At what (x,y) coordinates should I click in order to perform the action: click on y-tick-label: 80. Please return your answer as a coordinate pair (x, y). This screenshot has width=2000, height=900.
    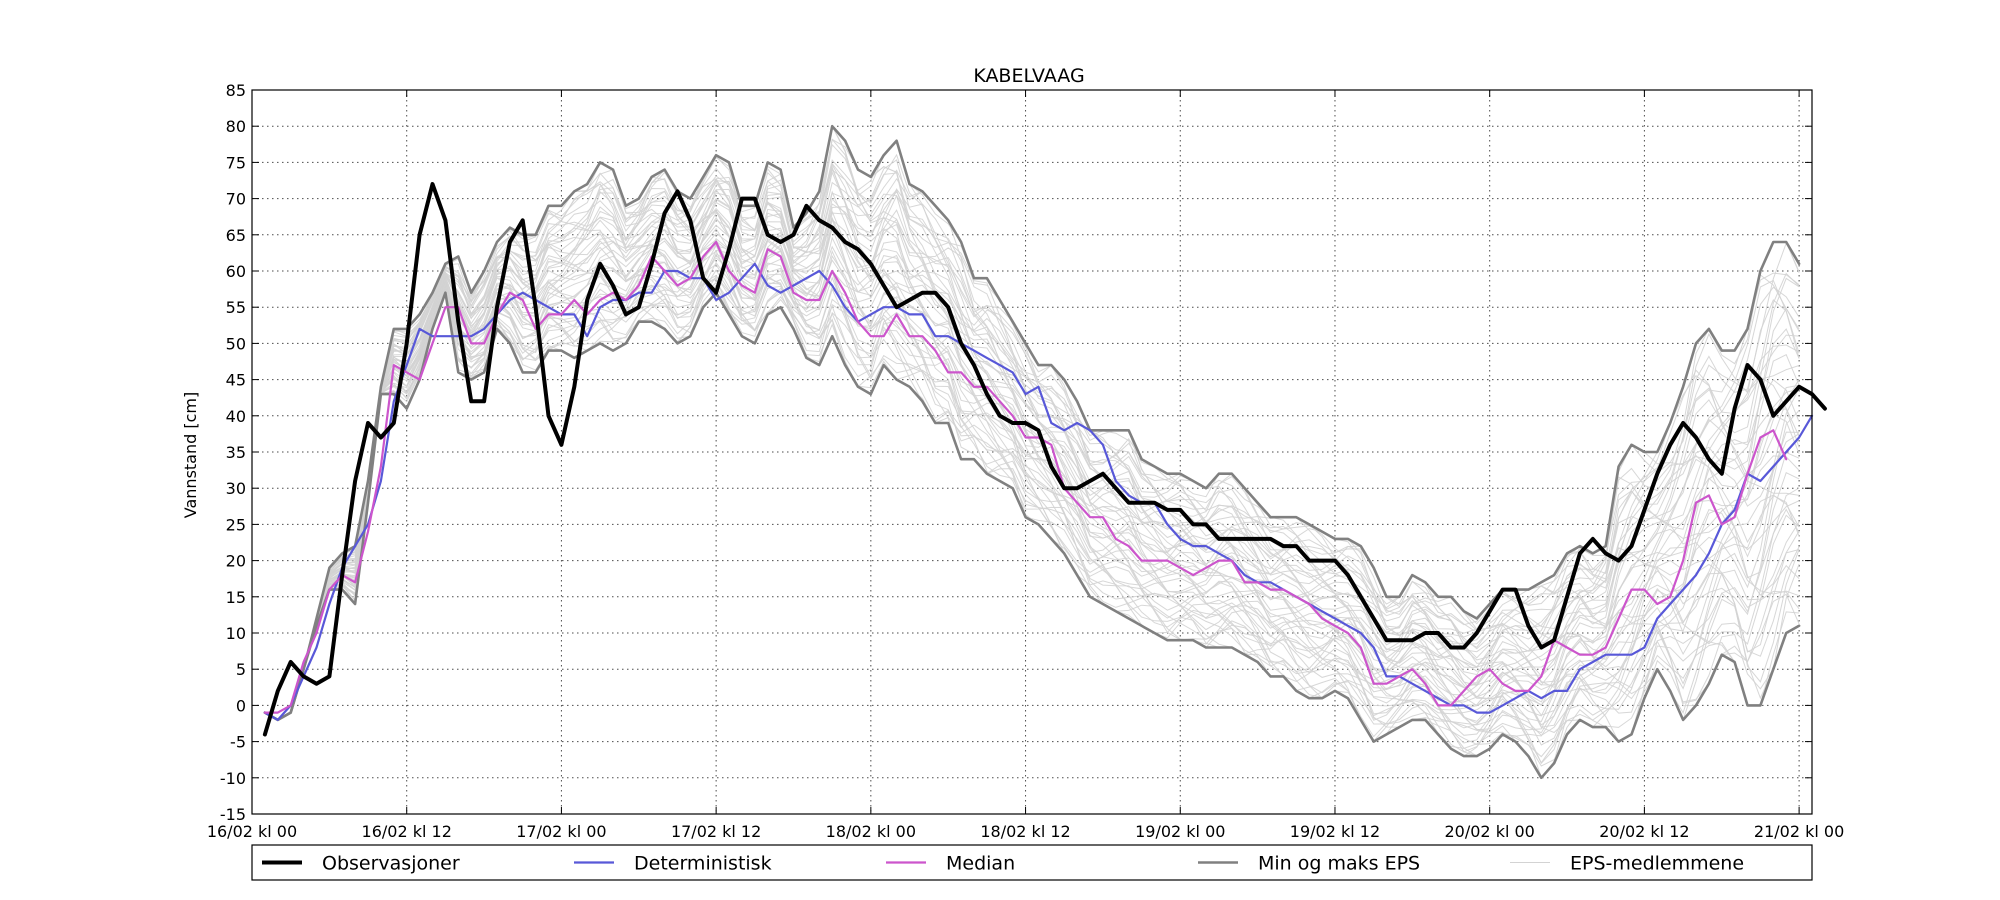
    Looking at the image, I should click on (236, 126).